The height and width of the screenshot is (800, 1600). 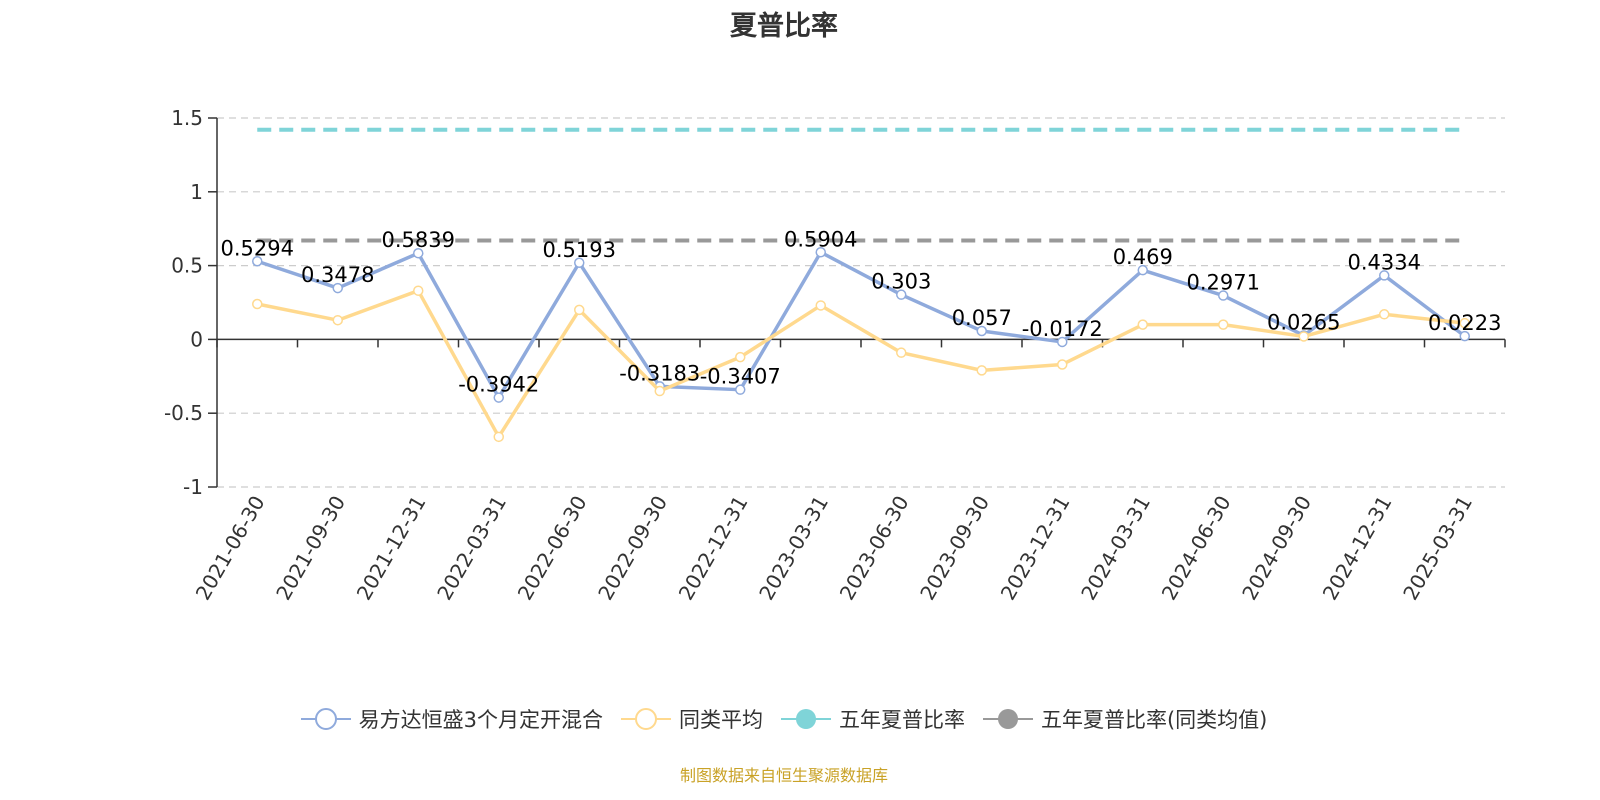 What do you see at coordinates (820, 239) in the screenshot?
I see `data-label: 0.5904` at bounding box center [820, 239].